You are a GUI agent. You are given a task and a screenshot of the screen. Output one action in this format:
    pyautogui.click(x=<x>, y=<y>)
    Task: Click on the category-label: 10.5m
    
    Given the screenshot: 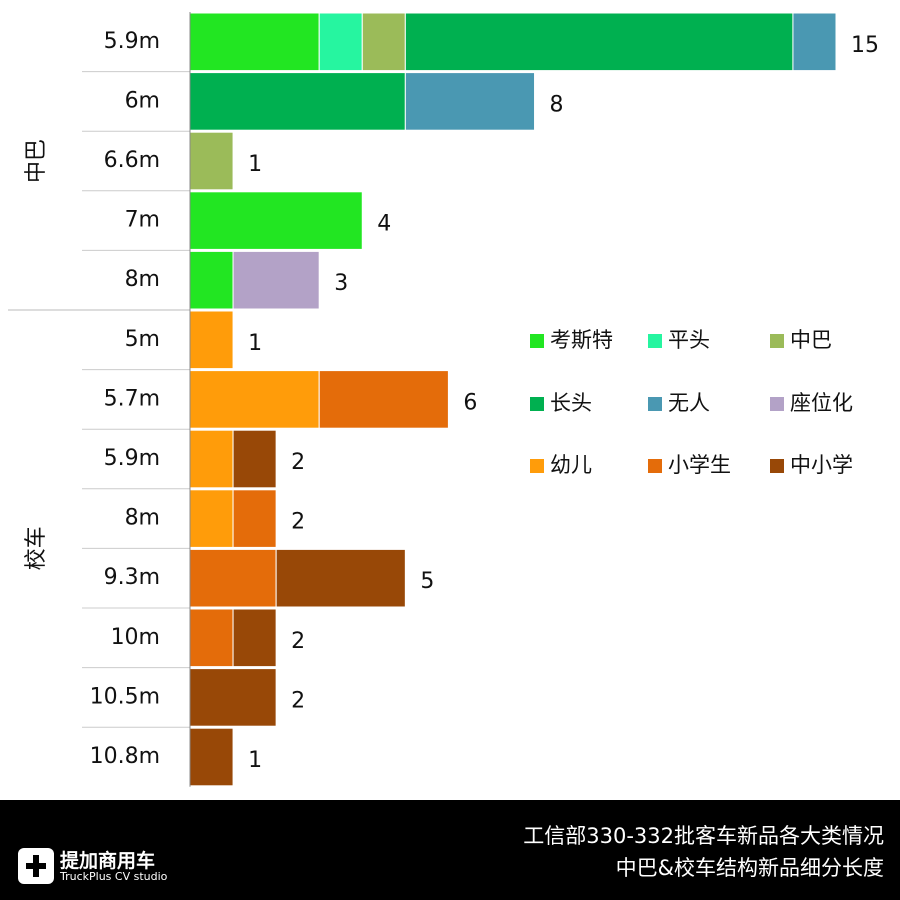 What is the action you would take?
    pyautogui.click(x=125, y=696)
    